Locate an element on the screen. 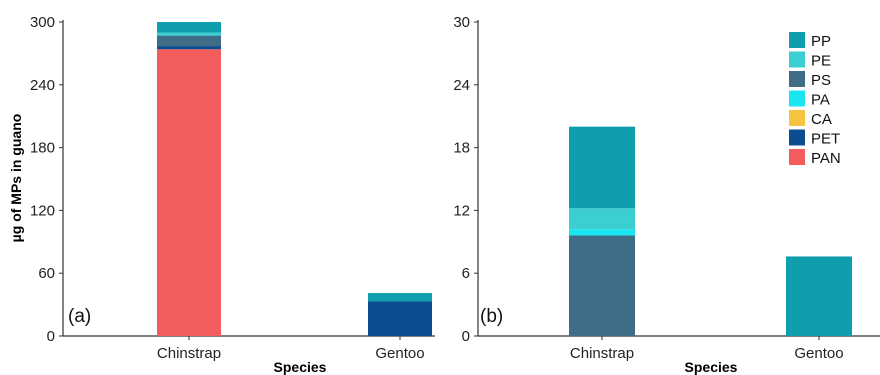 This screenshot has height=375, width=880. bar-segment-pa2 is located at coordinates (602, 232).